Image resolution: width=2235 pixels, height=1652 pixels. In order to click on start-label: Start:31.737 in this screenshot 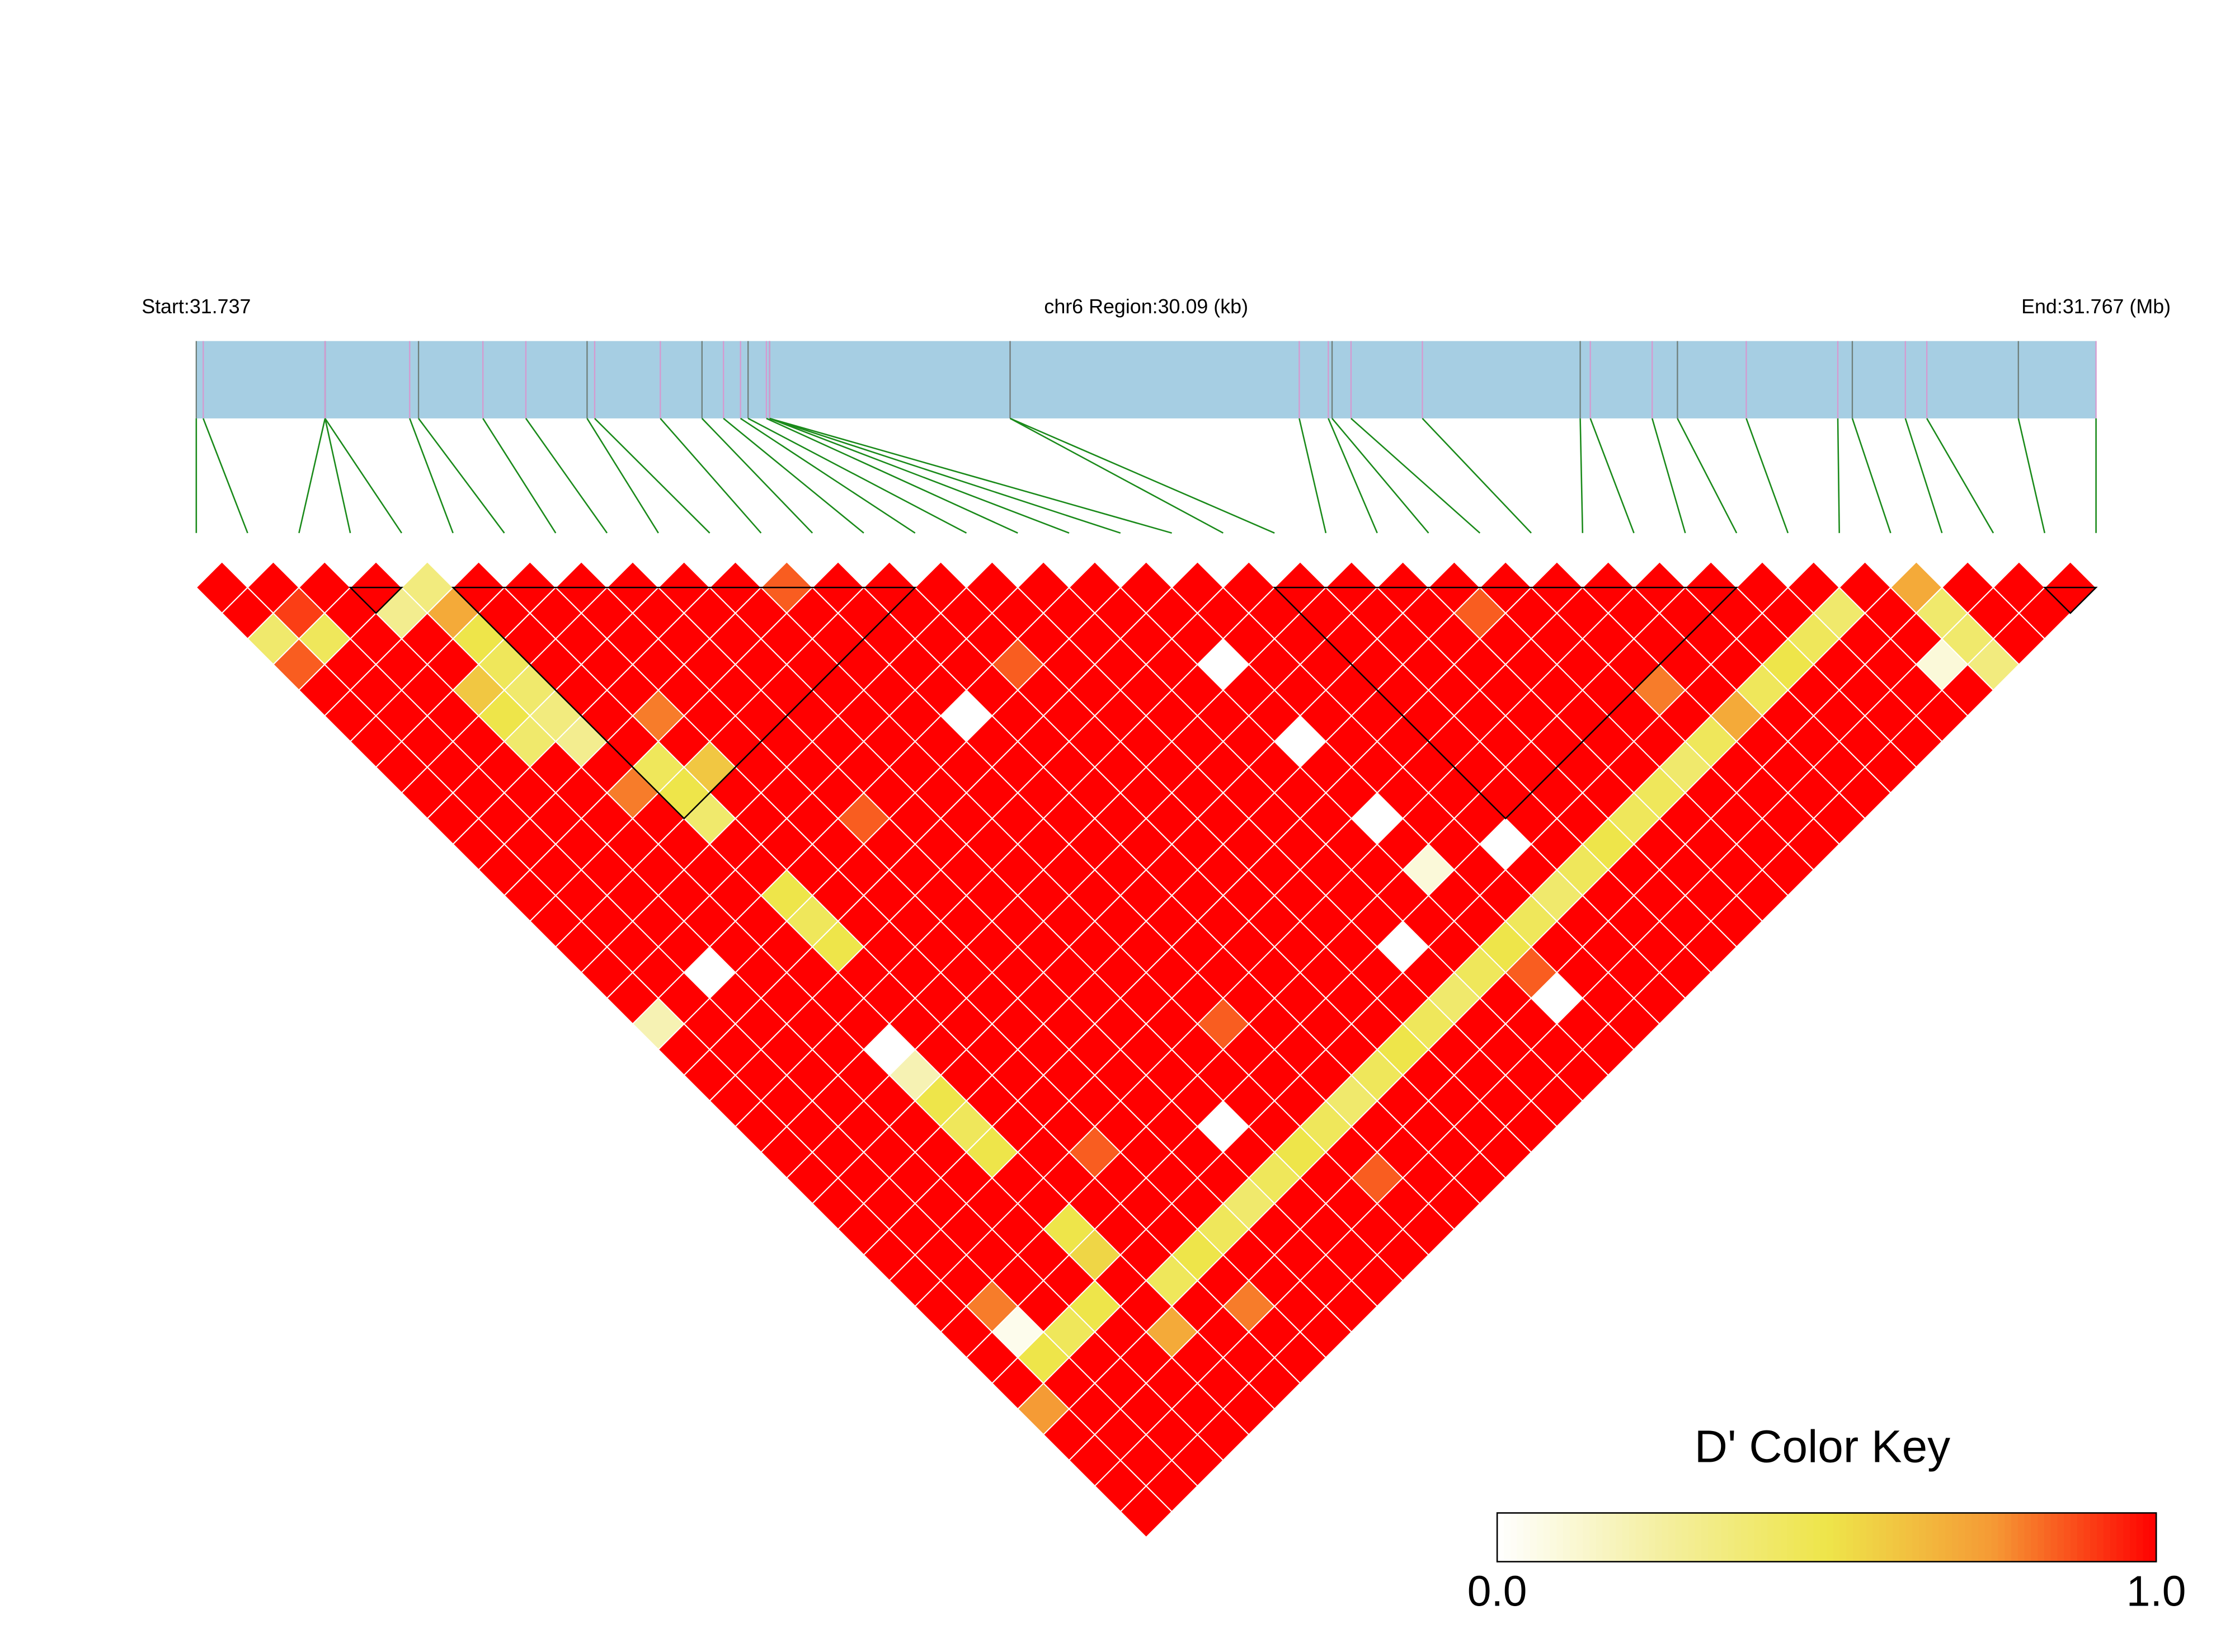, I will do `click(196, 306)`.